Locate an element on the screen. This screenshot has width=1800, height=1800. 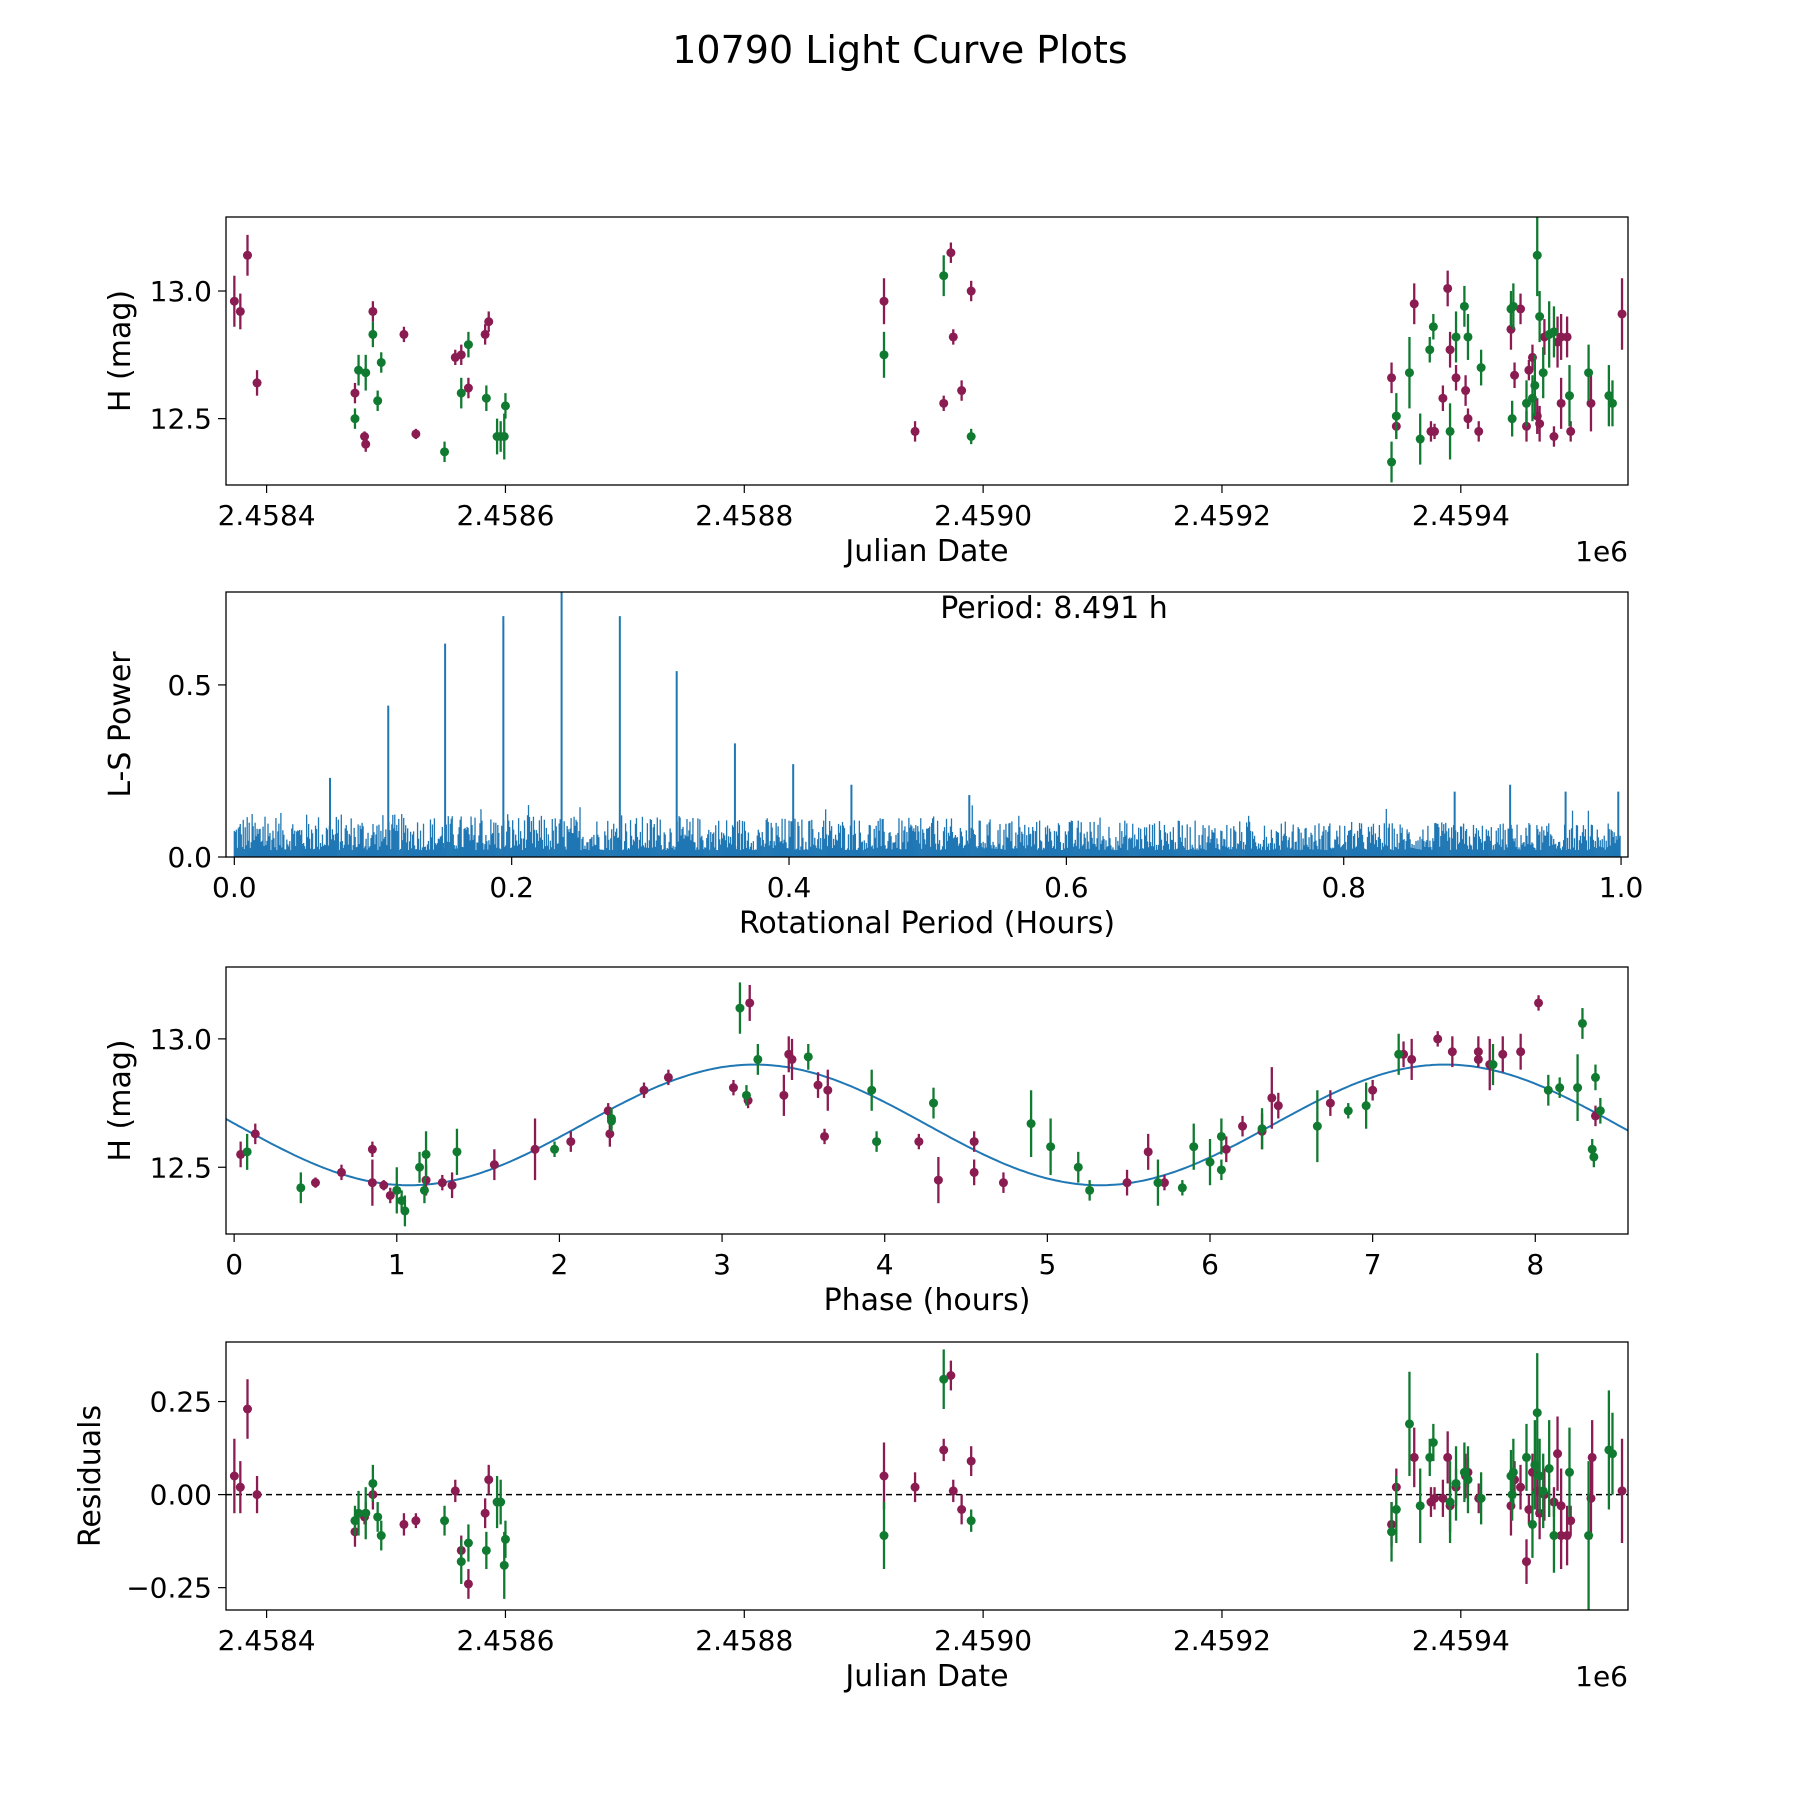
y-tick-label: 12.5 is located at coordinates (181, 419).